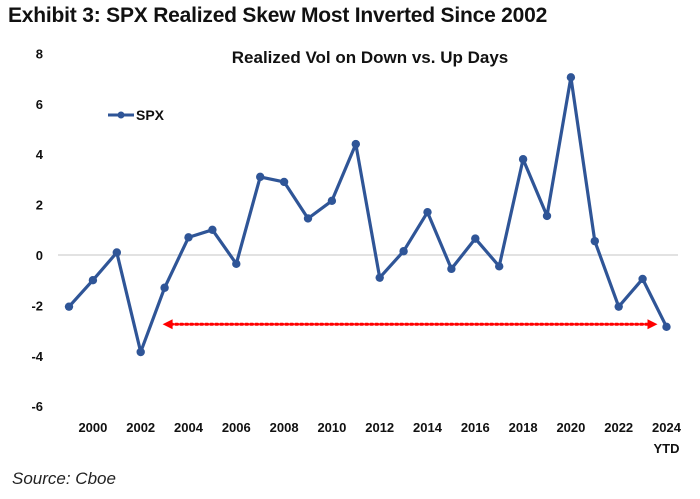 This screenshot has width=700, height=499. What do you see at coordinates (39, 104) in the screenshot?
I see `y-tick-label: 6` at bounding box center [39, 104].